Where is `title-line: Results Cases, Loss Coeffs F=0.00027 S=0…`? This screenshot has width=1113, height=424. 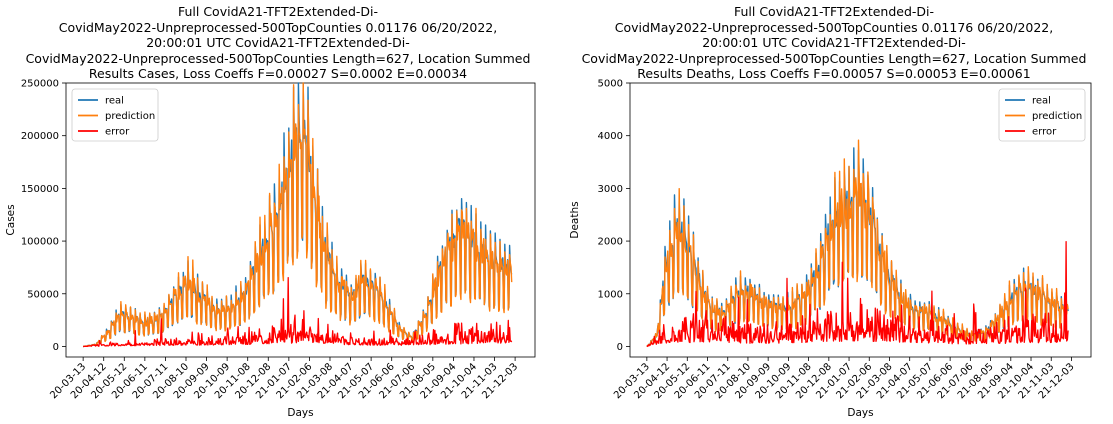
title-line: Results Cases, Loss Coeffs F=0.00027 S=0… is located at coordinates (278, 74).